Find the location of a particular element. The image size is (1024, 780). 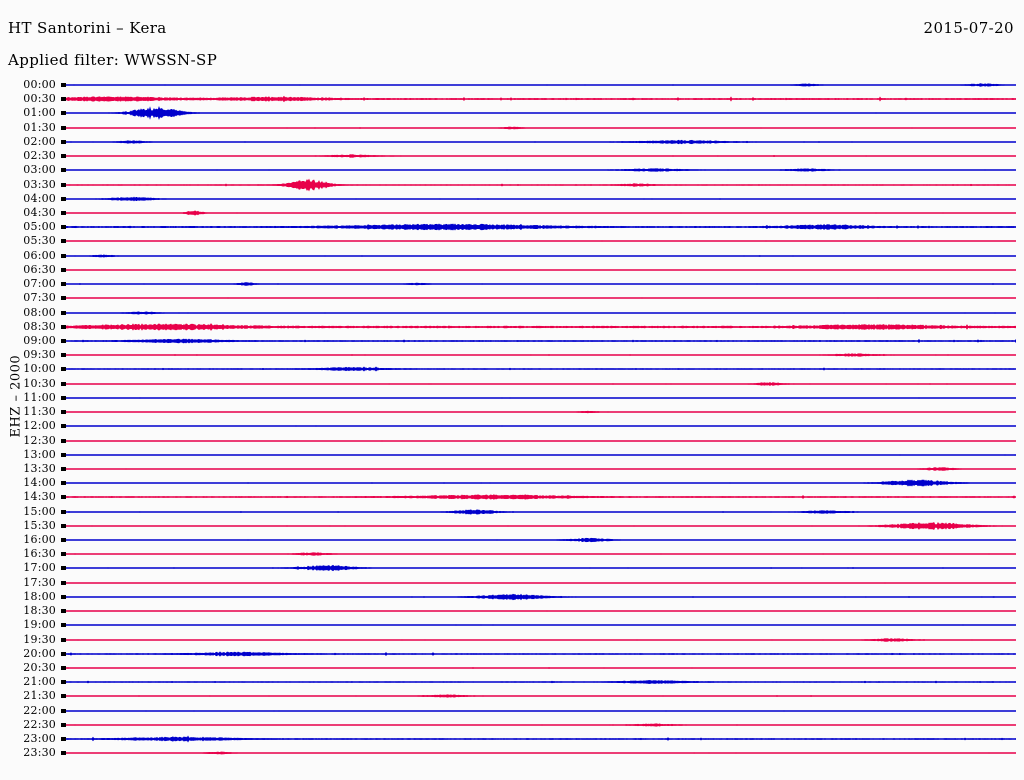

trace-time-label: 17:30 is located at coordinates (39, 582).